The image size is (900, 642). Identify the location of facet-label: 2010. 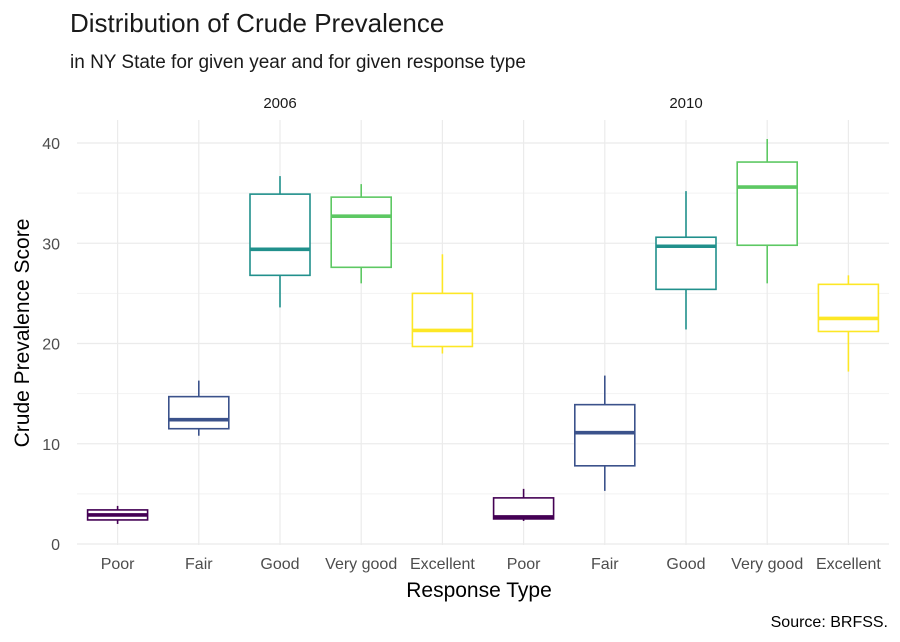
(685, 103).